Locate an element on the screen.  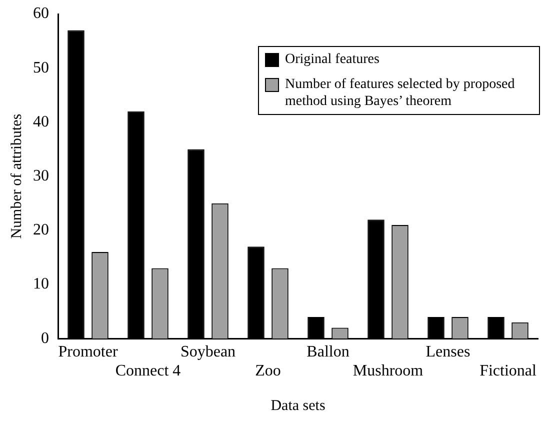
x-tick-label: Fictional is located at coordinates (508, 371).